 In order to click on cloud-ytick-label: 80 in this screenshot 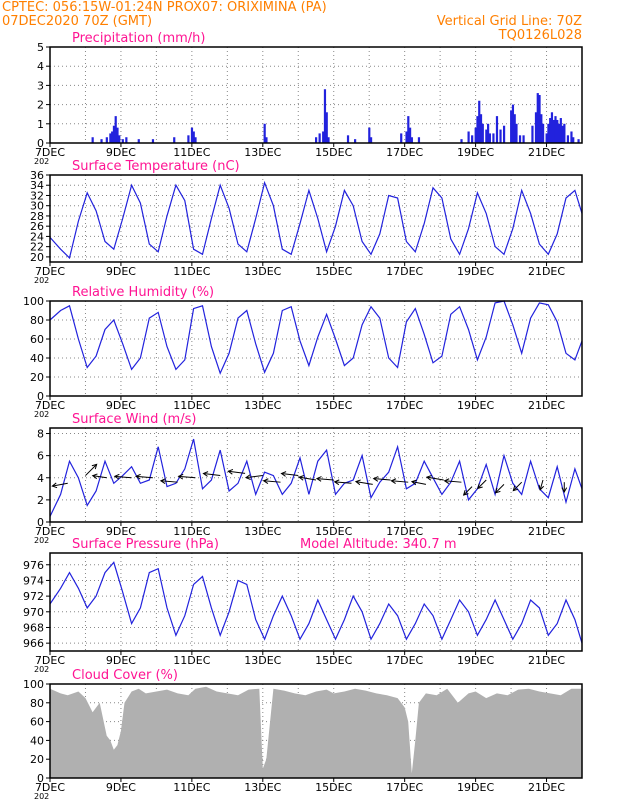, I will do `click(37, 703)`.